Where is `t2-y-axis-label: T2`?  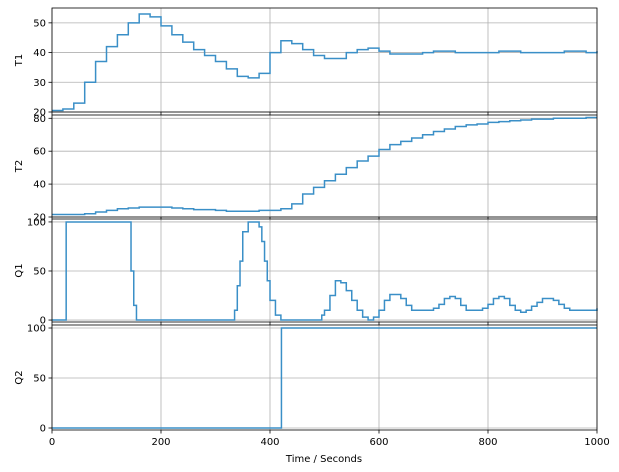
t2-y-axis-label: T2 is located at coordinates (19, 166).